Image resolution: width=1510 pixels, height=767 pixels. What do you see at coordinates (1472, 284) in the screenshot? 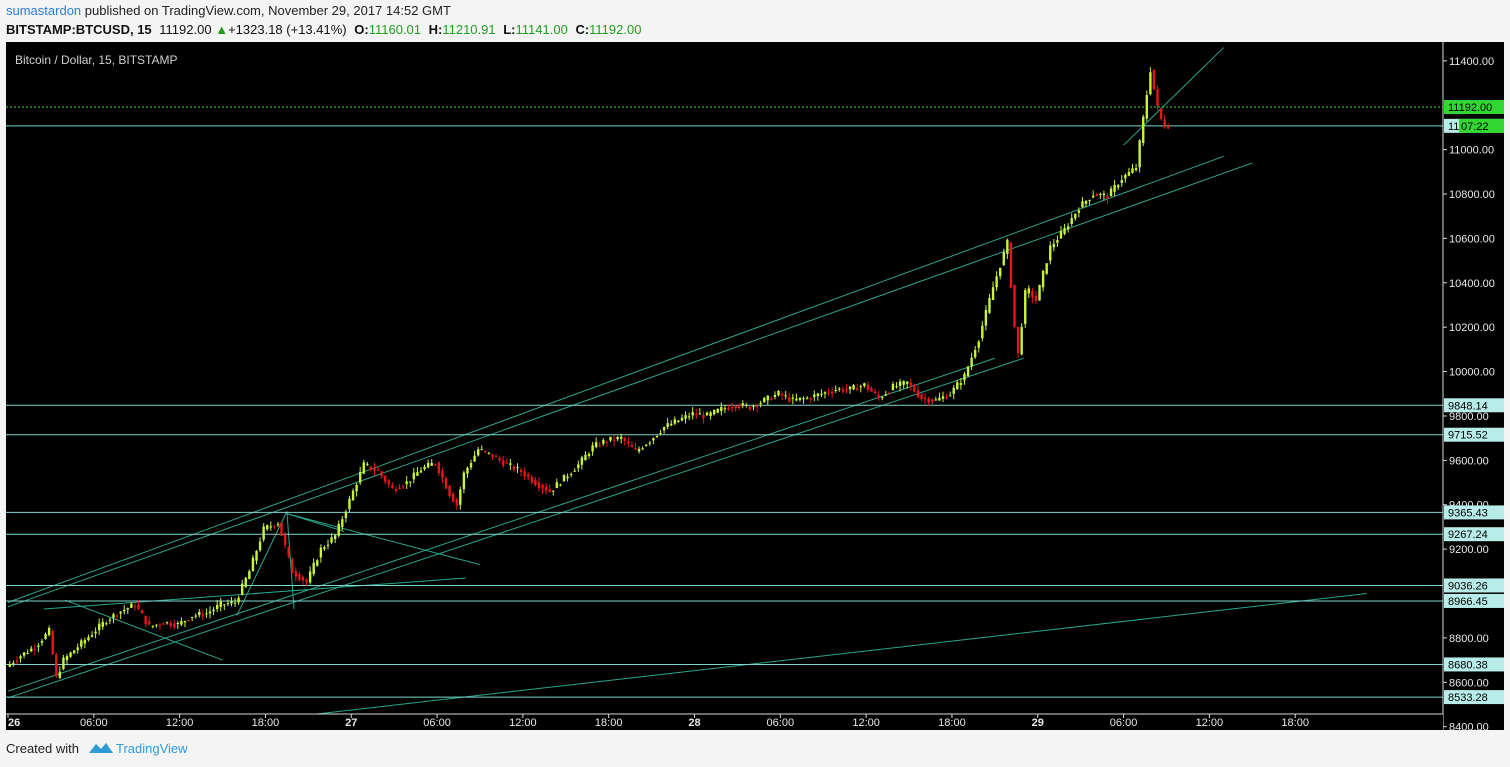
I see `y-tick-label: 10400.00` at bounding box center [1472, 284].